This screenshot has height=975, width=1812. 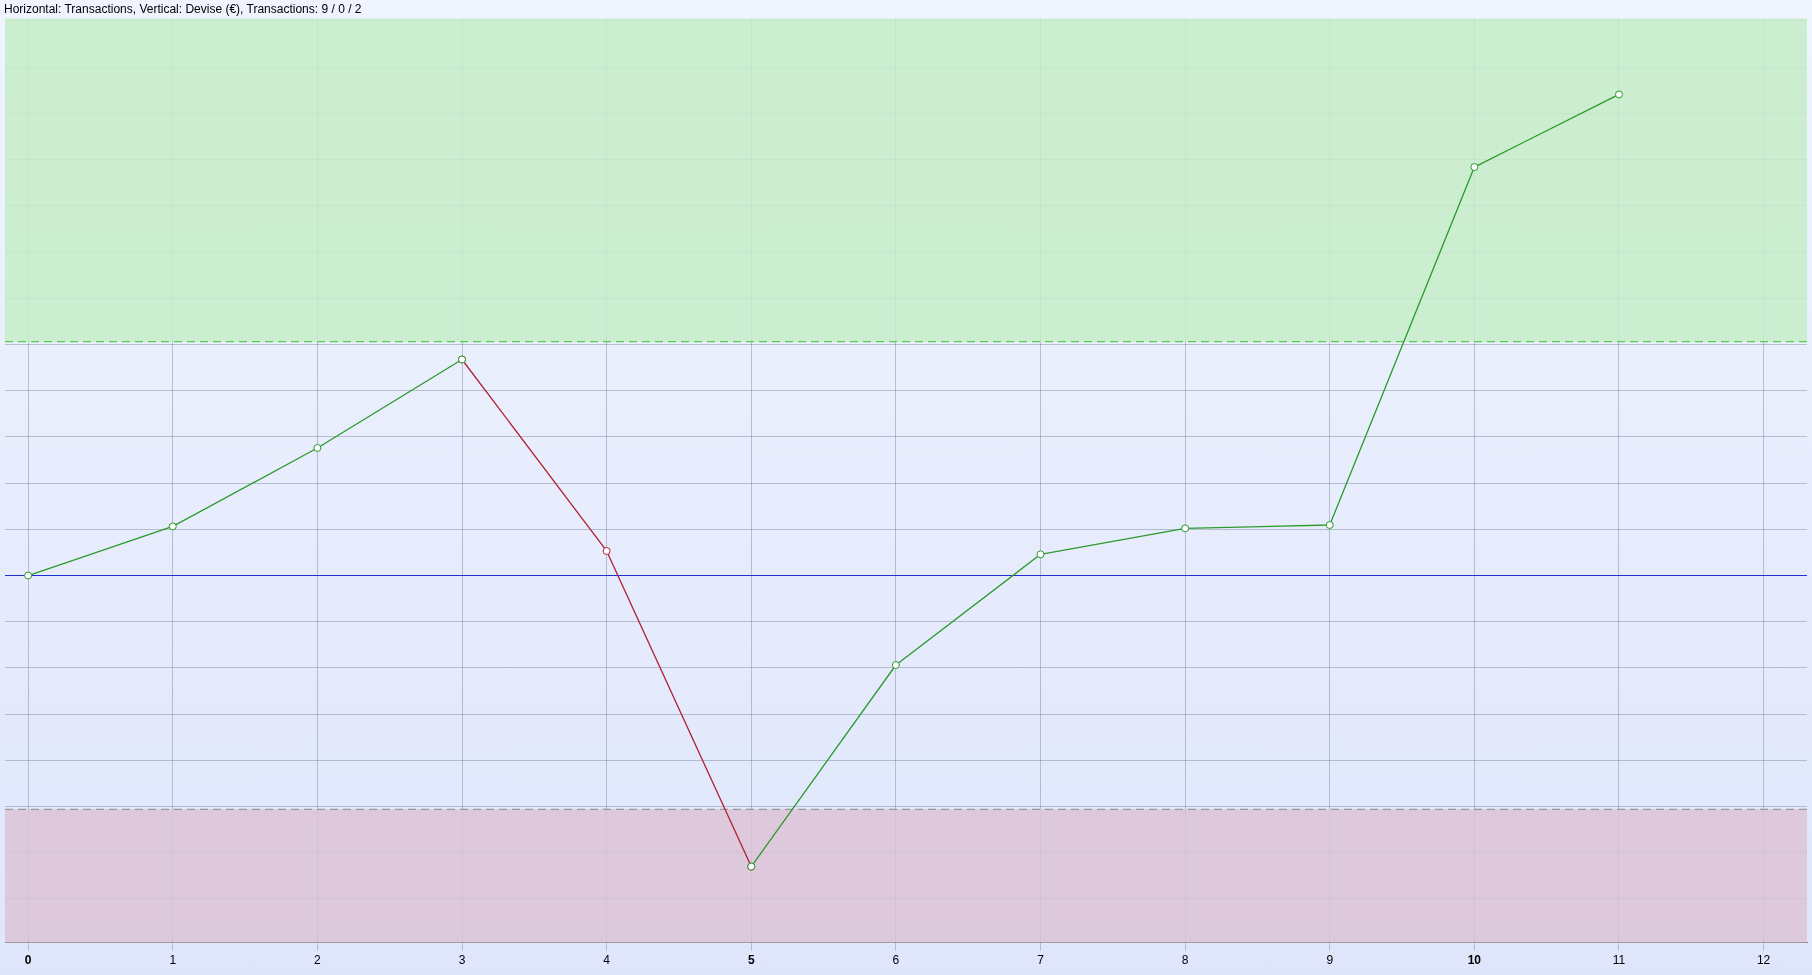 What do you see at coordinates (183, 8) in the screenshot?
I see `chart-title: Horizontal: Transactions, Vertical: Devise (€), Transactions: 9 / 0 / 2` at bounding box center [183, 8].